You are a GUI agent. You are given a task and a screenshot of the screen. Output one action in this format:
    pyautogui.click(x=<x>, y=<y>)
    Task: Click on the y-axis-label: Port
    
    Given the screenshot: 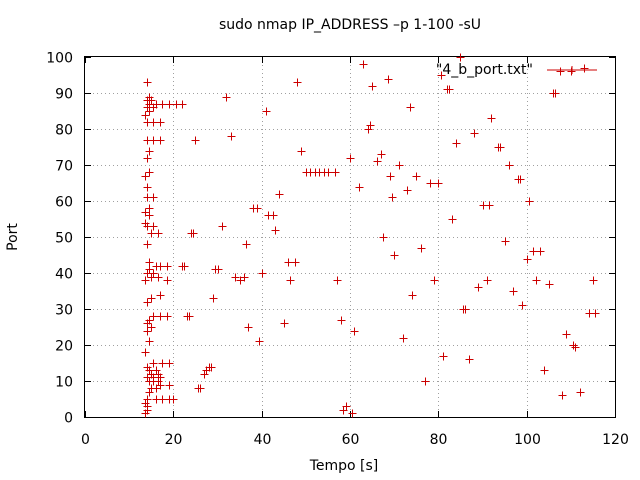 What is the action you would take?
    pyautogui.click(x=13, y=237)
    